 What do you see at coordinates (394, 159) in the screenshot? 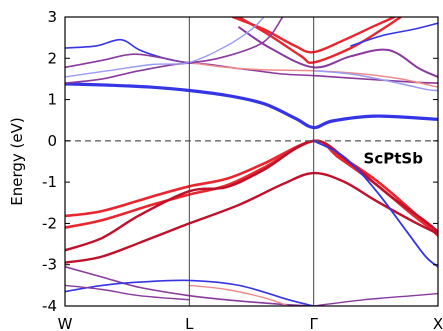
I see `material-annotation: ScPtSb` at bounding box center [394, 159].